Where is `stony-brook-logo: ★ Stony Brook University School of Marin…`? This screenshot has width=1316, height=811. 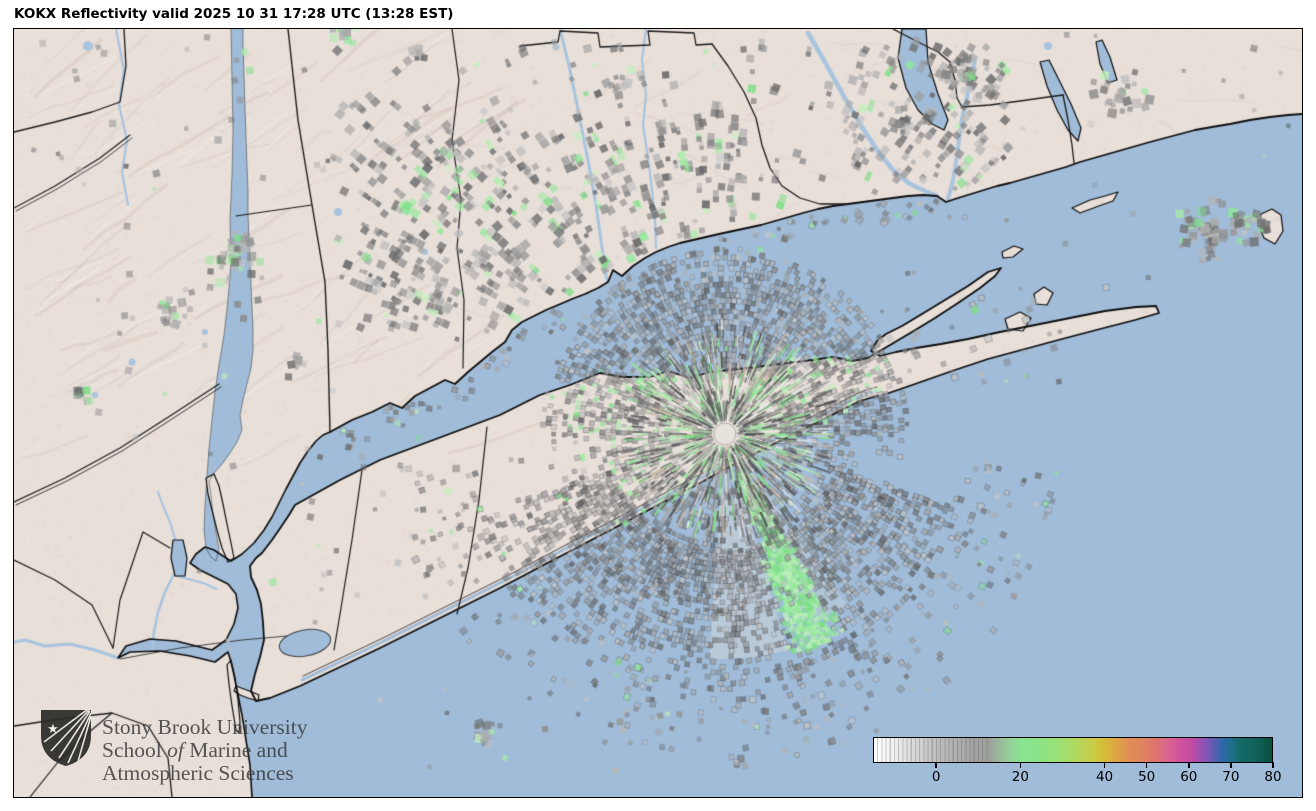
stony-brook-logo: ★ Stony Brook University School of Marin… is located at coordinates (172, 746).